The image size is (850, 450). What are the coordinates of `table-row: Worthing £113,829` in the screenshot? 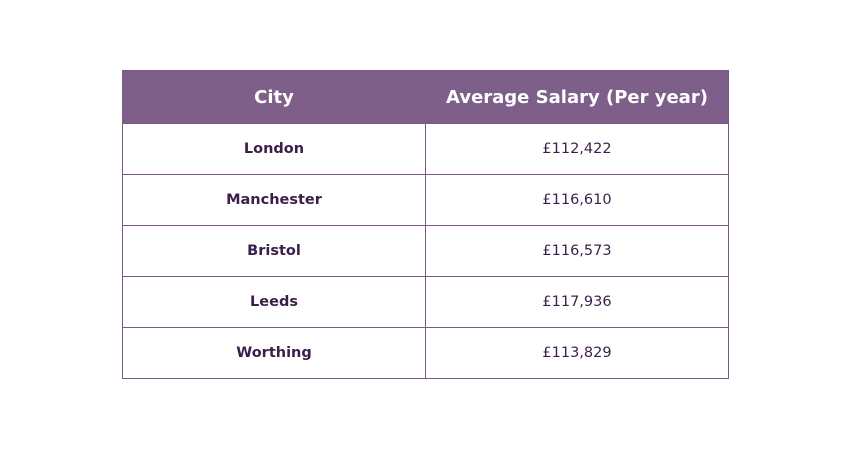 It's located at (425, 353).